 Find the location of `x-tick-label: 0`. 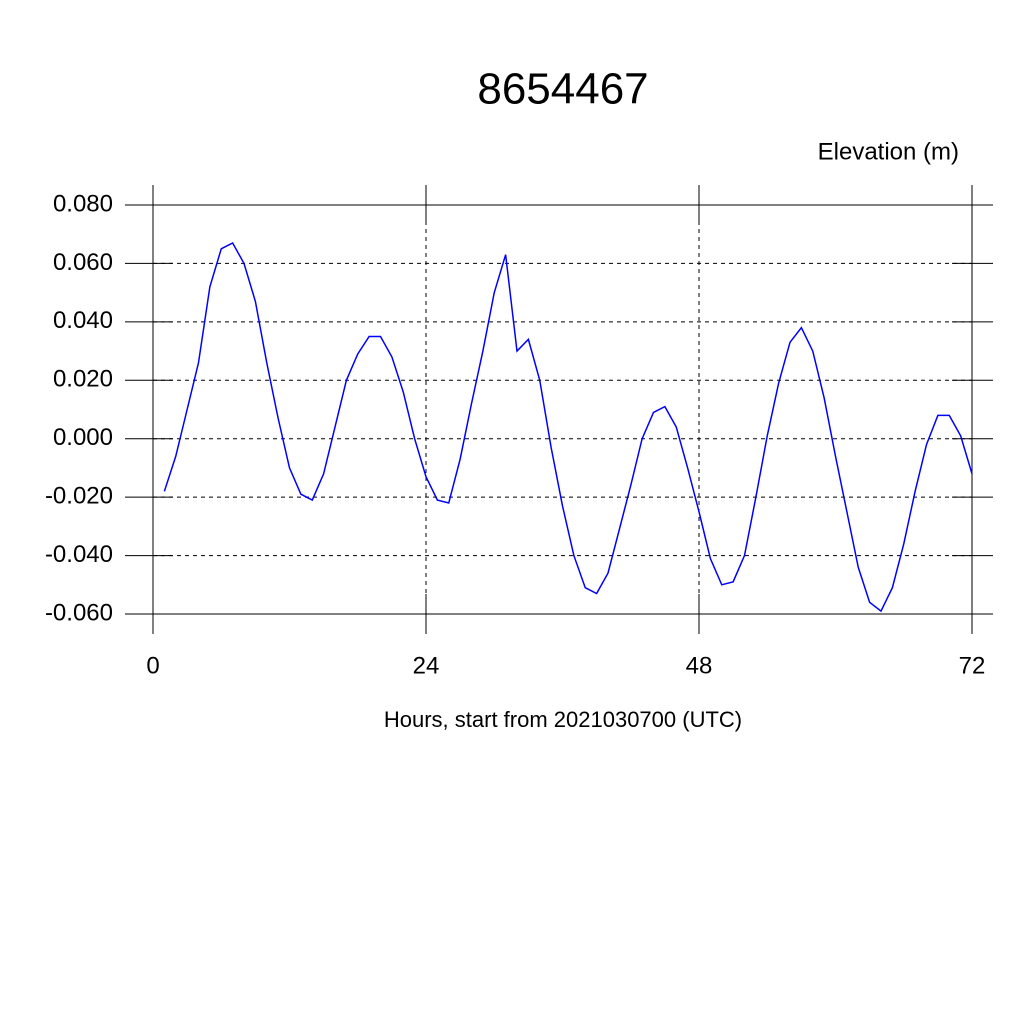

x-tick-label: 0 is located at coordinates (152, 665).